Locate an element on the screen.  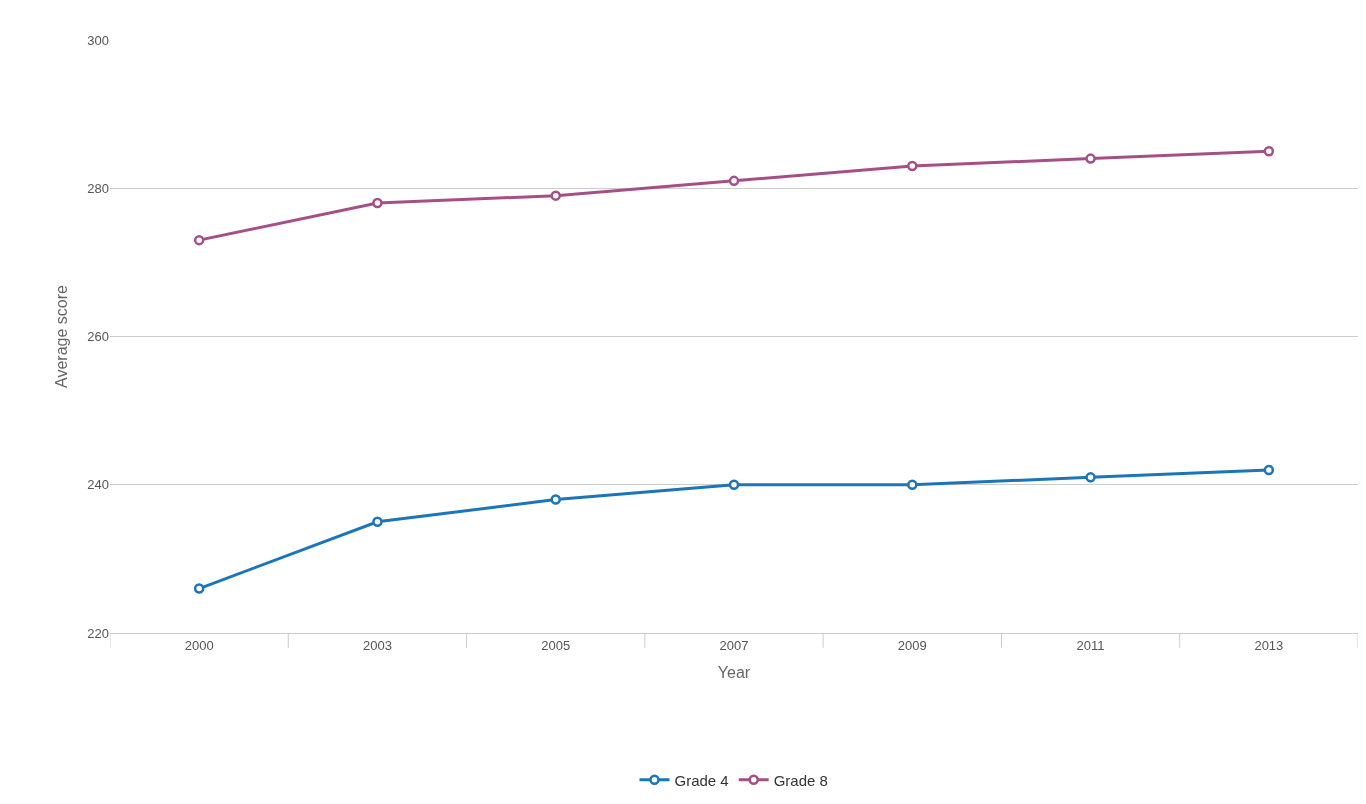
legend-label: Grade 4 is located at coordinates (701, 780).